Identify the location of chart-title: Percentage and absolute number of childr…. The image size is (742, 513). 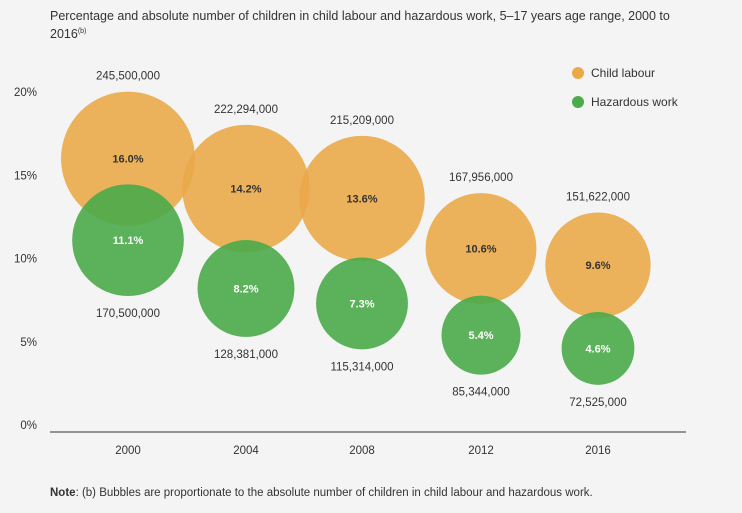
(360, 25).